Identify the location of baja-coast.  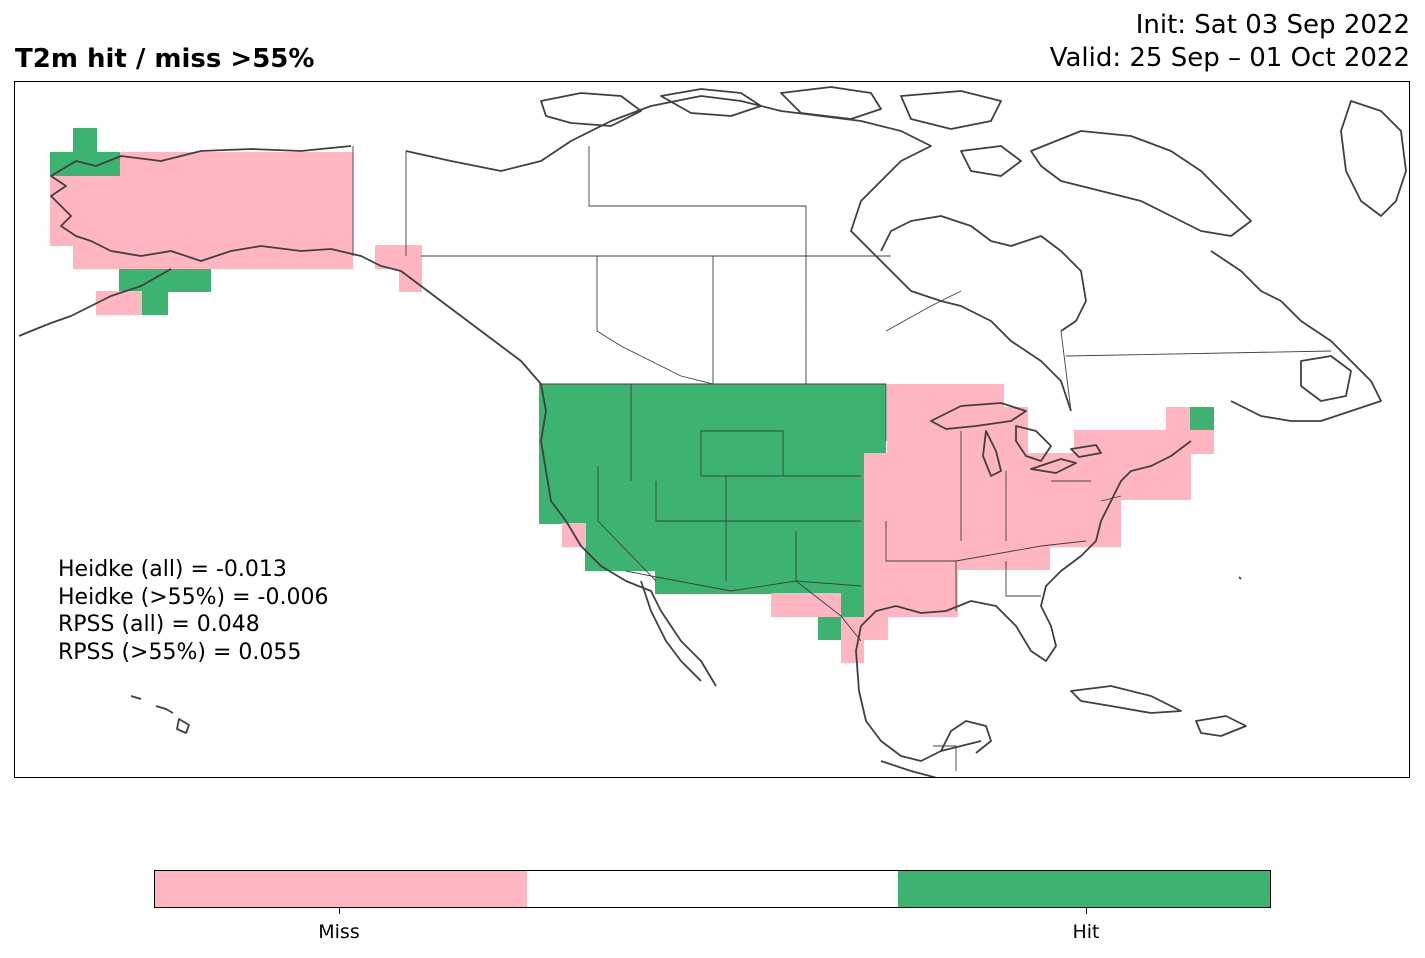
(671, 631).